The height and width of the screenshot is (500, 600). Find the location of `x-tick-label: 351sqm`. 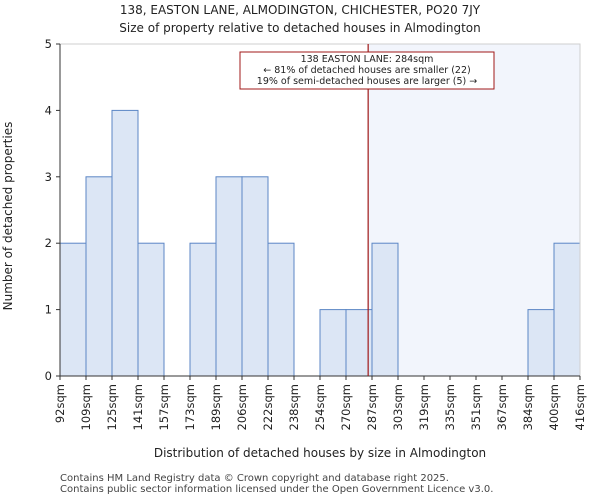

x-tick-label: 351sqm is located at coordinates (476, 407).